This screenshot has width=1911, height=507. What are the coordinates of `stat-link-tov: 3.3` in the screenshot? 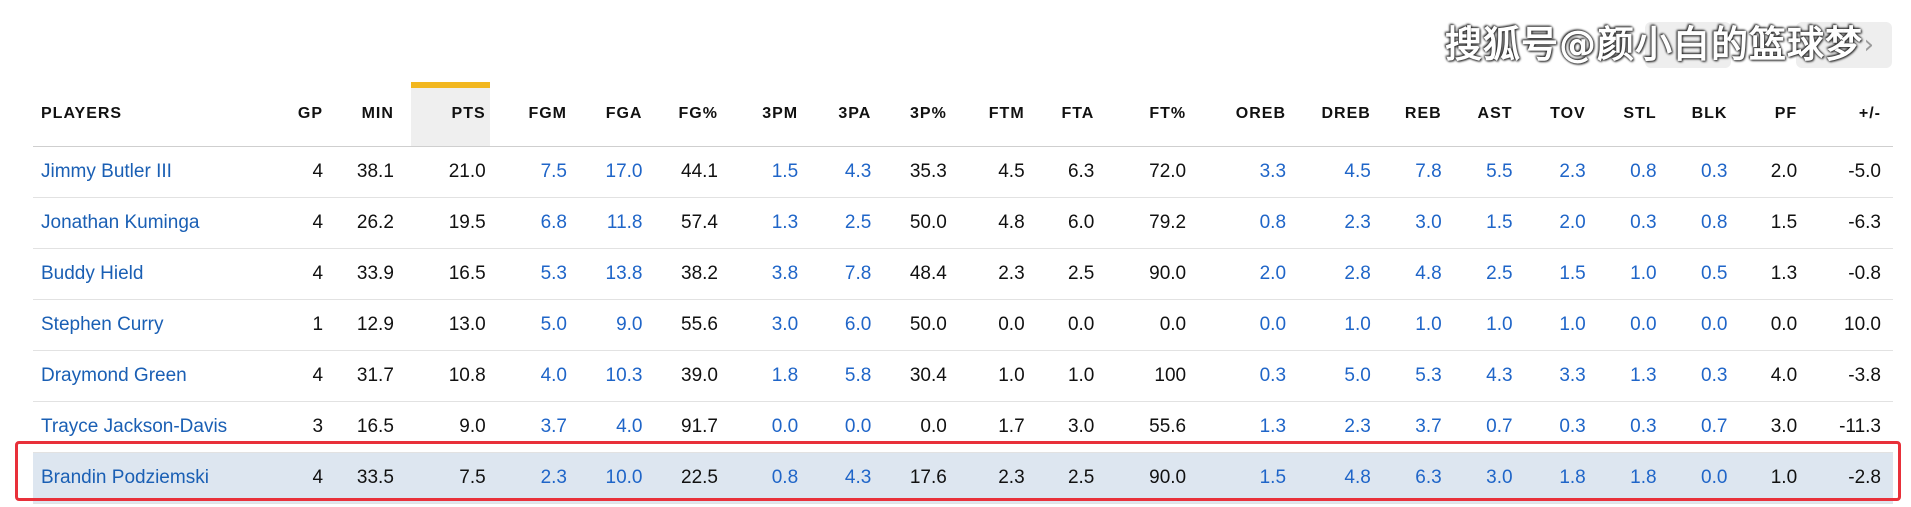 It's located at (1561, 376).